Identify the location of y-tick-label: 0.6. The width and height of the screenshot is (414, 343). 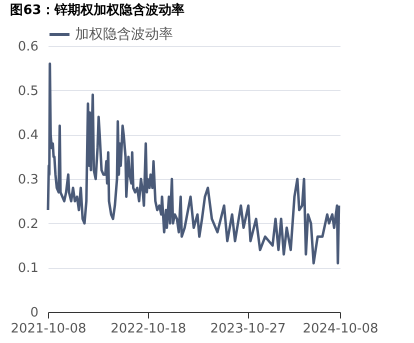
(28, 47).